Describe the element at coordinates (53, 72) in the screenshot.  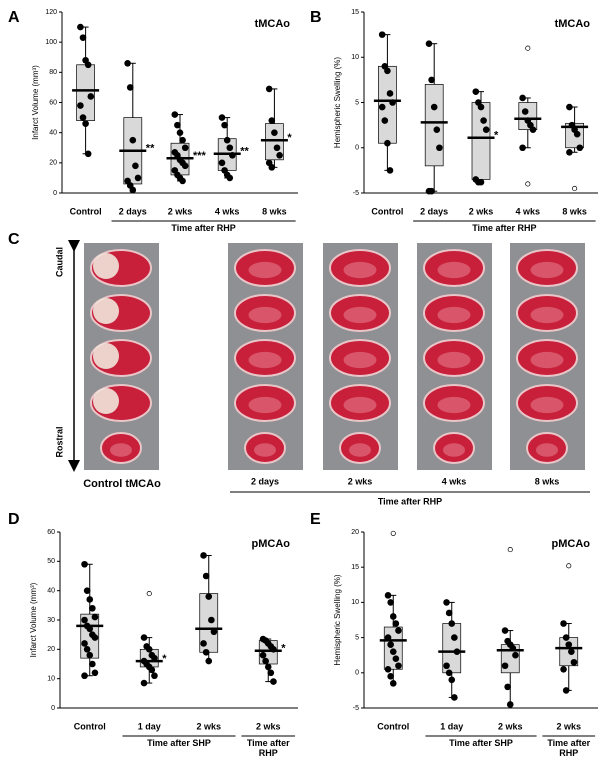
I see `y-tick-label: 80` at that location.